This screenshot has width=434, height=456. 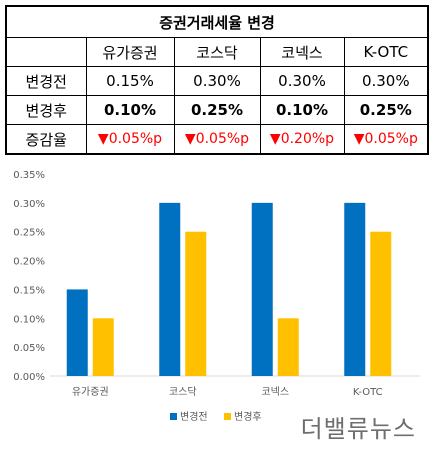 What do you see at coordinates (275, 392) in the screenshot?
I see `x-tick-label: 코넥스` at bounding box center [275, 392].